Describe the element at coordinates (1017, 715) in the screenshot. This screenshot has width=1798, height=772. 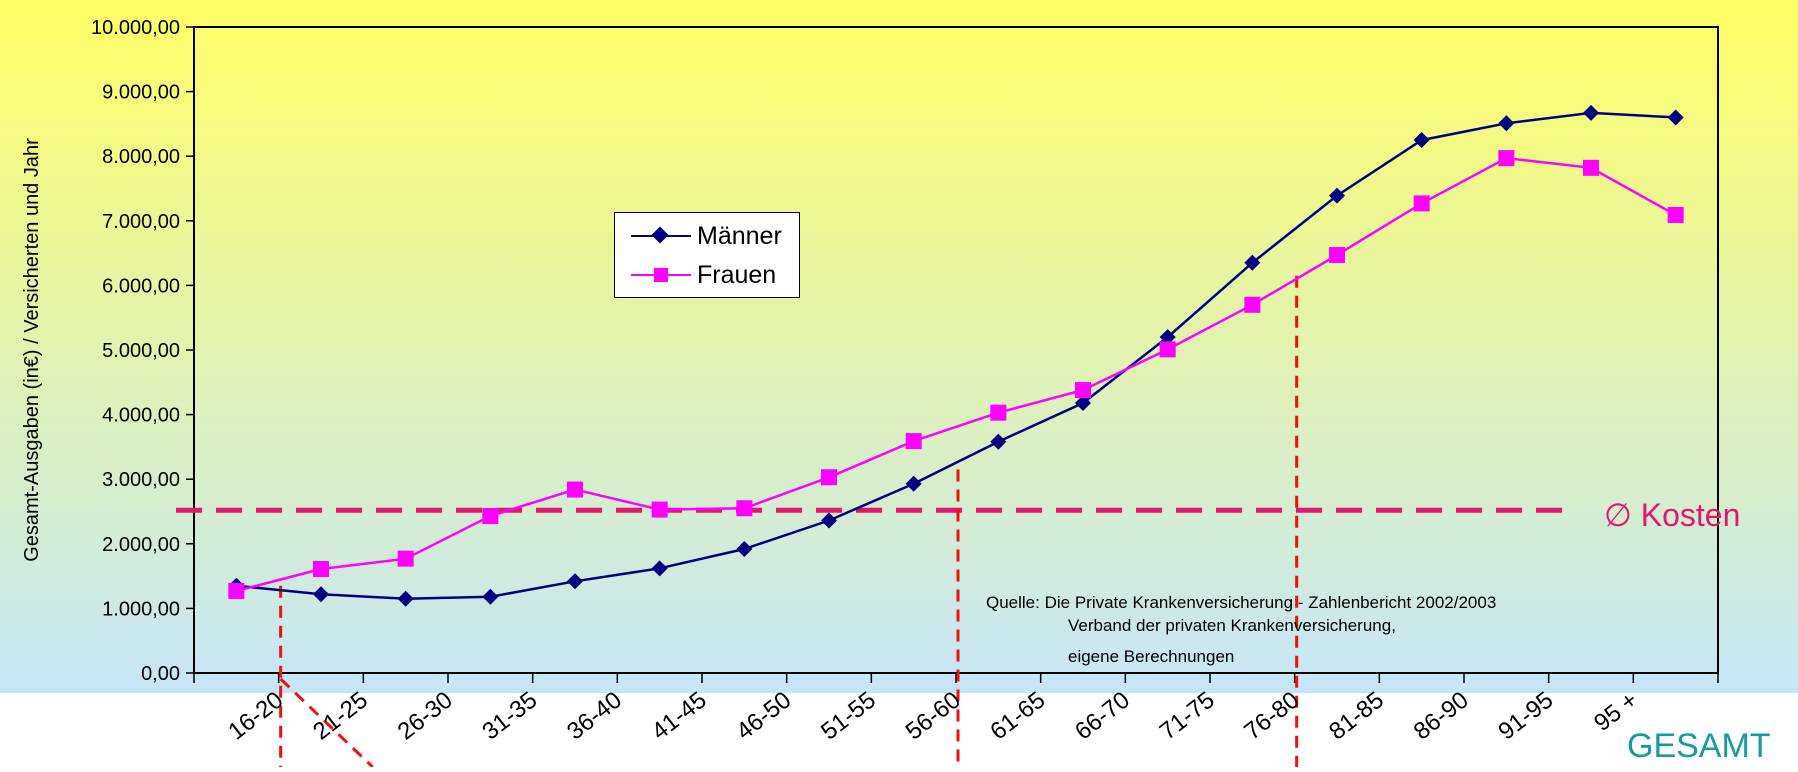
I see `x-tick-label: 61-65` at that location.